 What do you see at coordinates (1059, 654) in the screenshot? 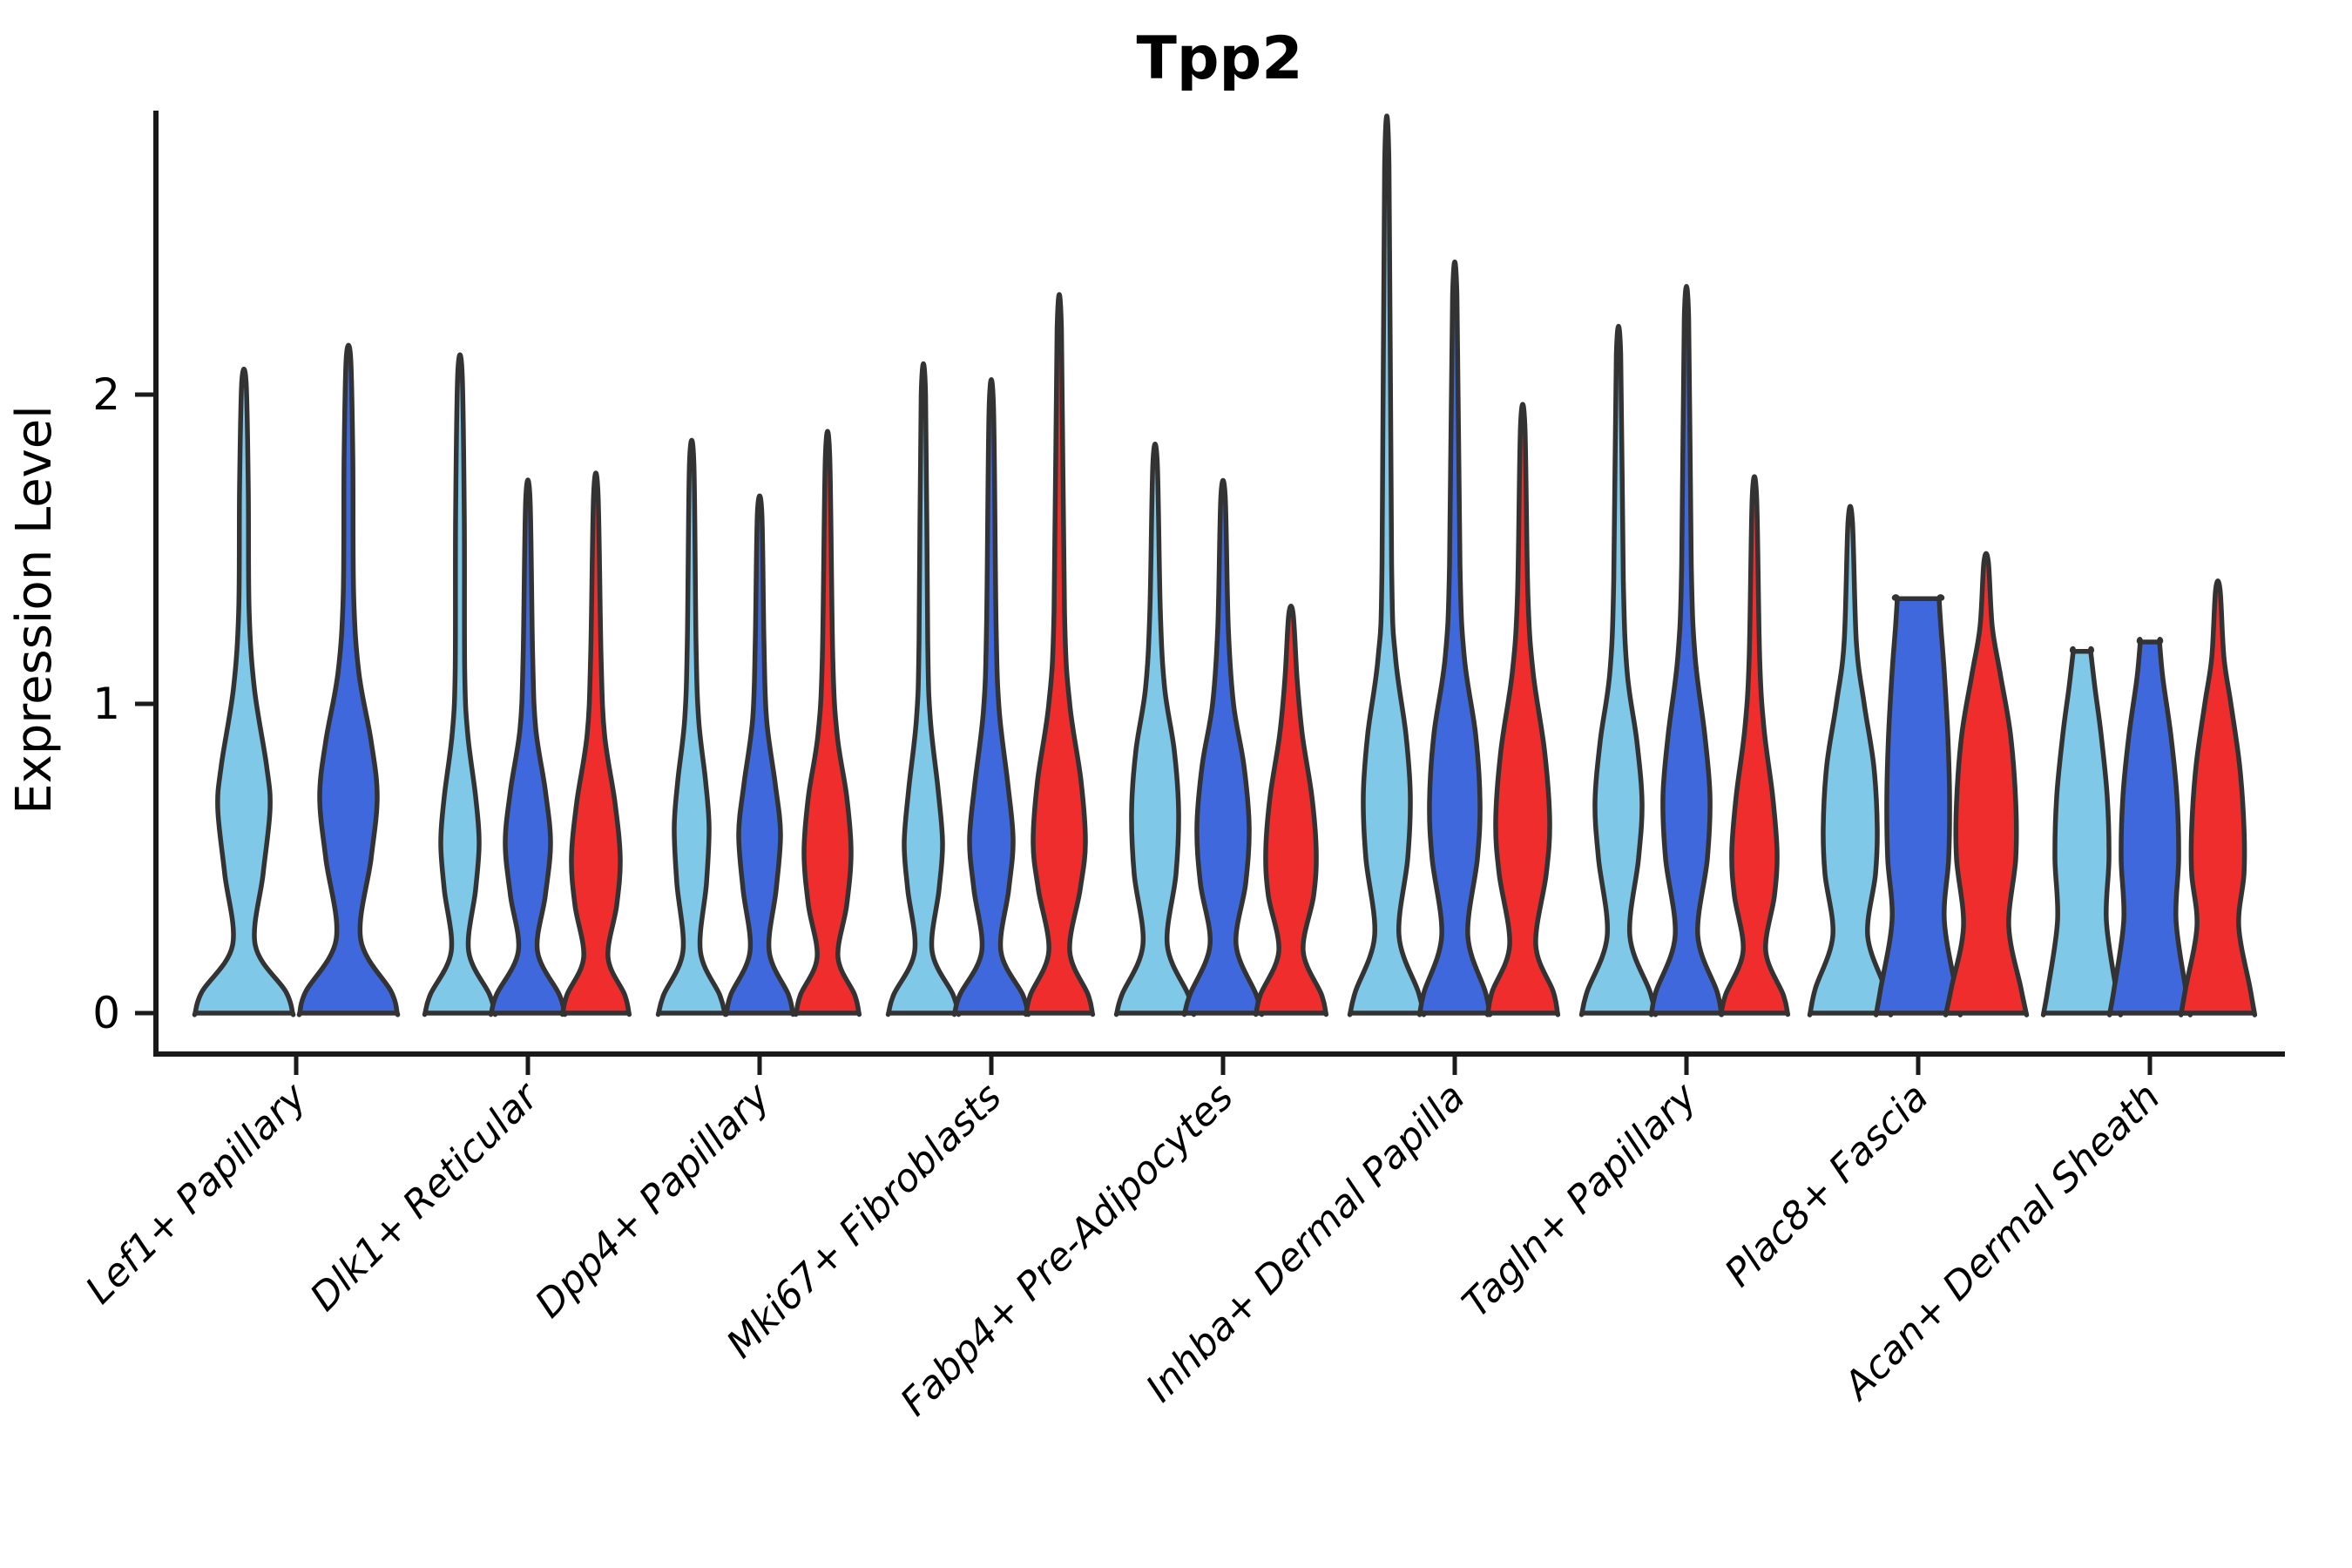
I see `violin-mki67-fibroblasts-red` at bounding box center [1059, 654].